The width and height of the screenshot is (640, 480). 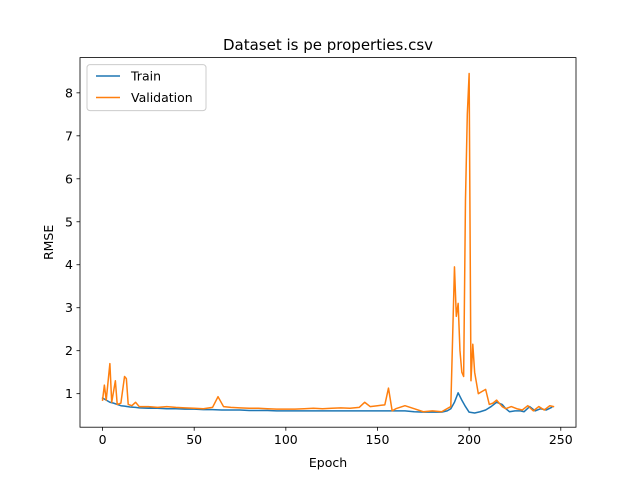 What do you see at coordinates (561, 439) in the screenshot?
I see `x-tick-label: 250` at bounding box center [561, 439].